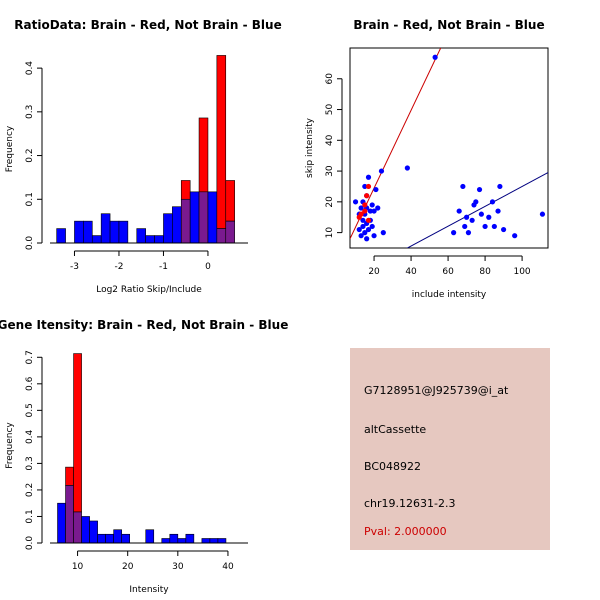 The image size is (600, 600). What do you see at coordinates (30, 463) in the screenshot?
I see `y-tick-label: 0.3` at bounding box center [30, 463].